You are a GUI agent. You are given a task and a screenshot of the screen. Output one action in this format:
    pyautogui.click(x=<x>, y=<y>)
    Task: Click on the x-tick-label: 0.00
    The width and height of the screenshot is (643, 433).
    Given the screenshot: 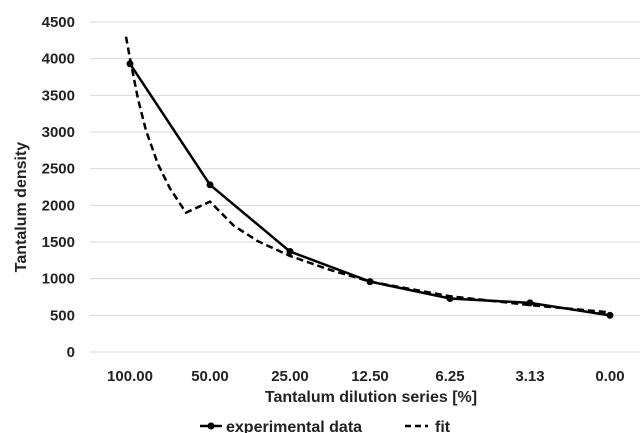 What is the action you would take?
    pyautogui.click(x=609, y=376)
    